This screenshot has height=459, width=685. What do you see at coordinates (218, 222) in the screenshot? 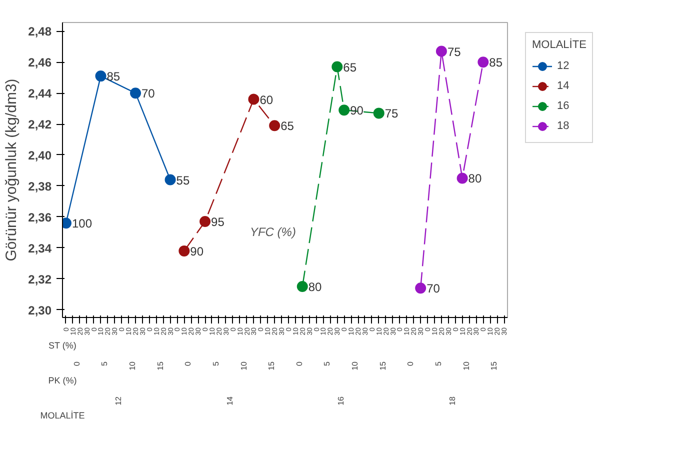
I see `annotation: 95` at bounding box center [218, 222].